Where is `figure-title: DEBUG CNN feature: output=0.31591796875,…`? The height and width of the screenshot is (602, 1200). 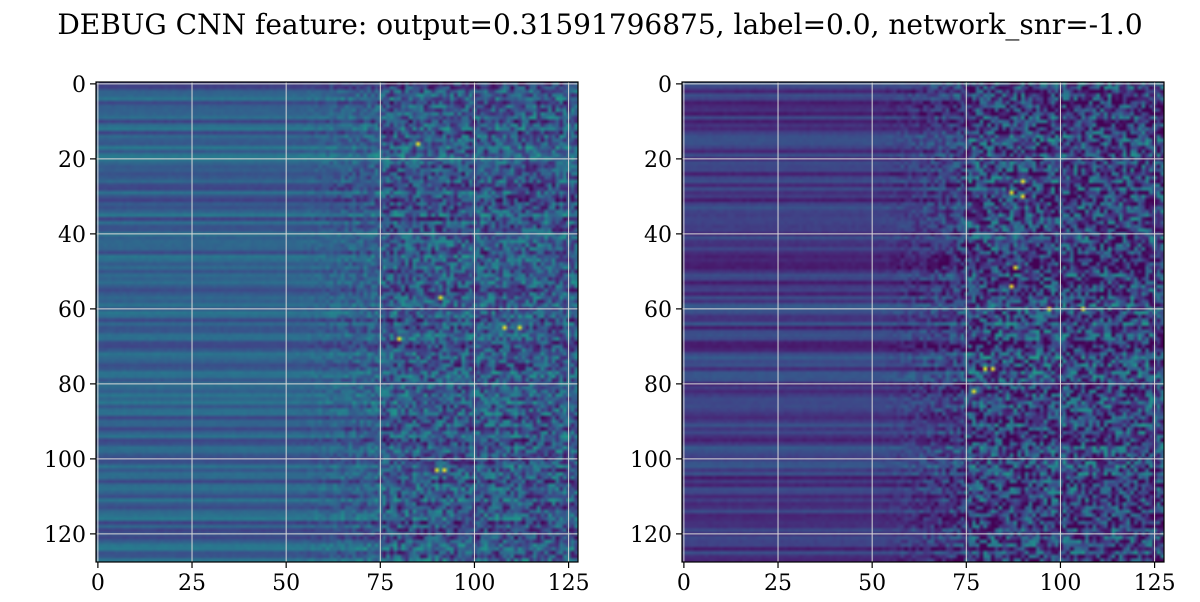 figure-title: DEBUG CNN feature: output=0.31591796875,… is located at coordinates (600, 24).